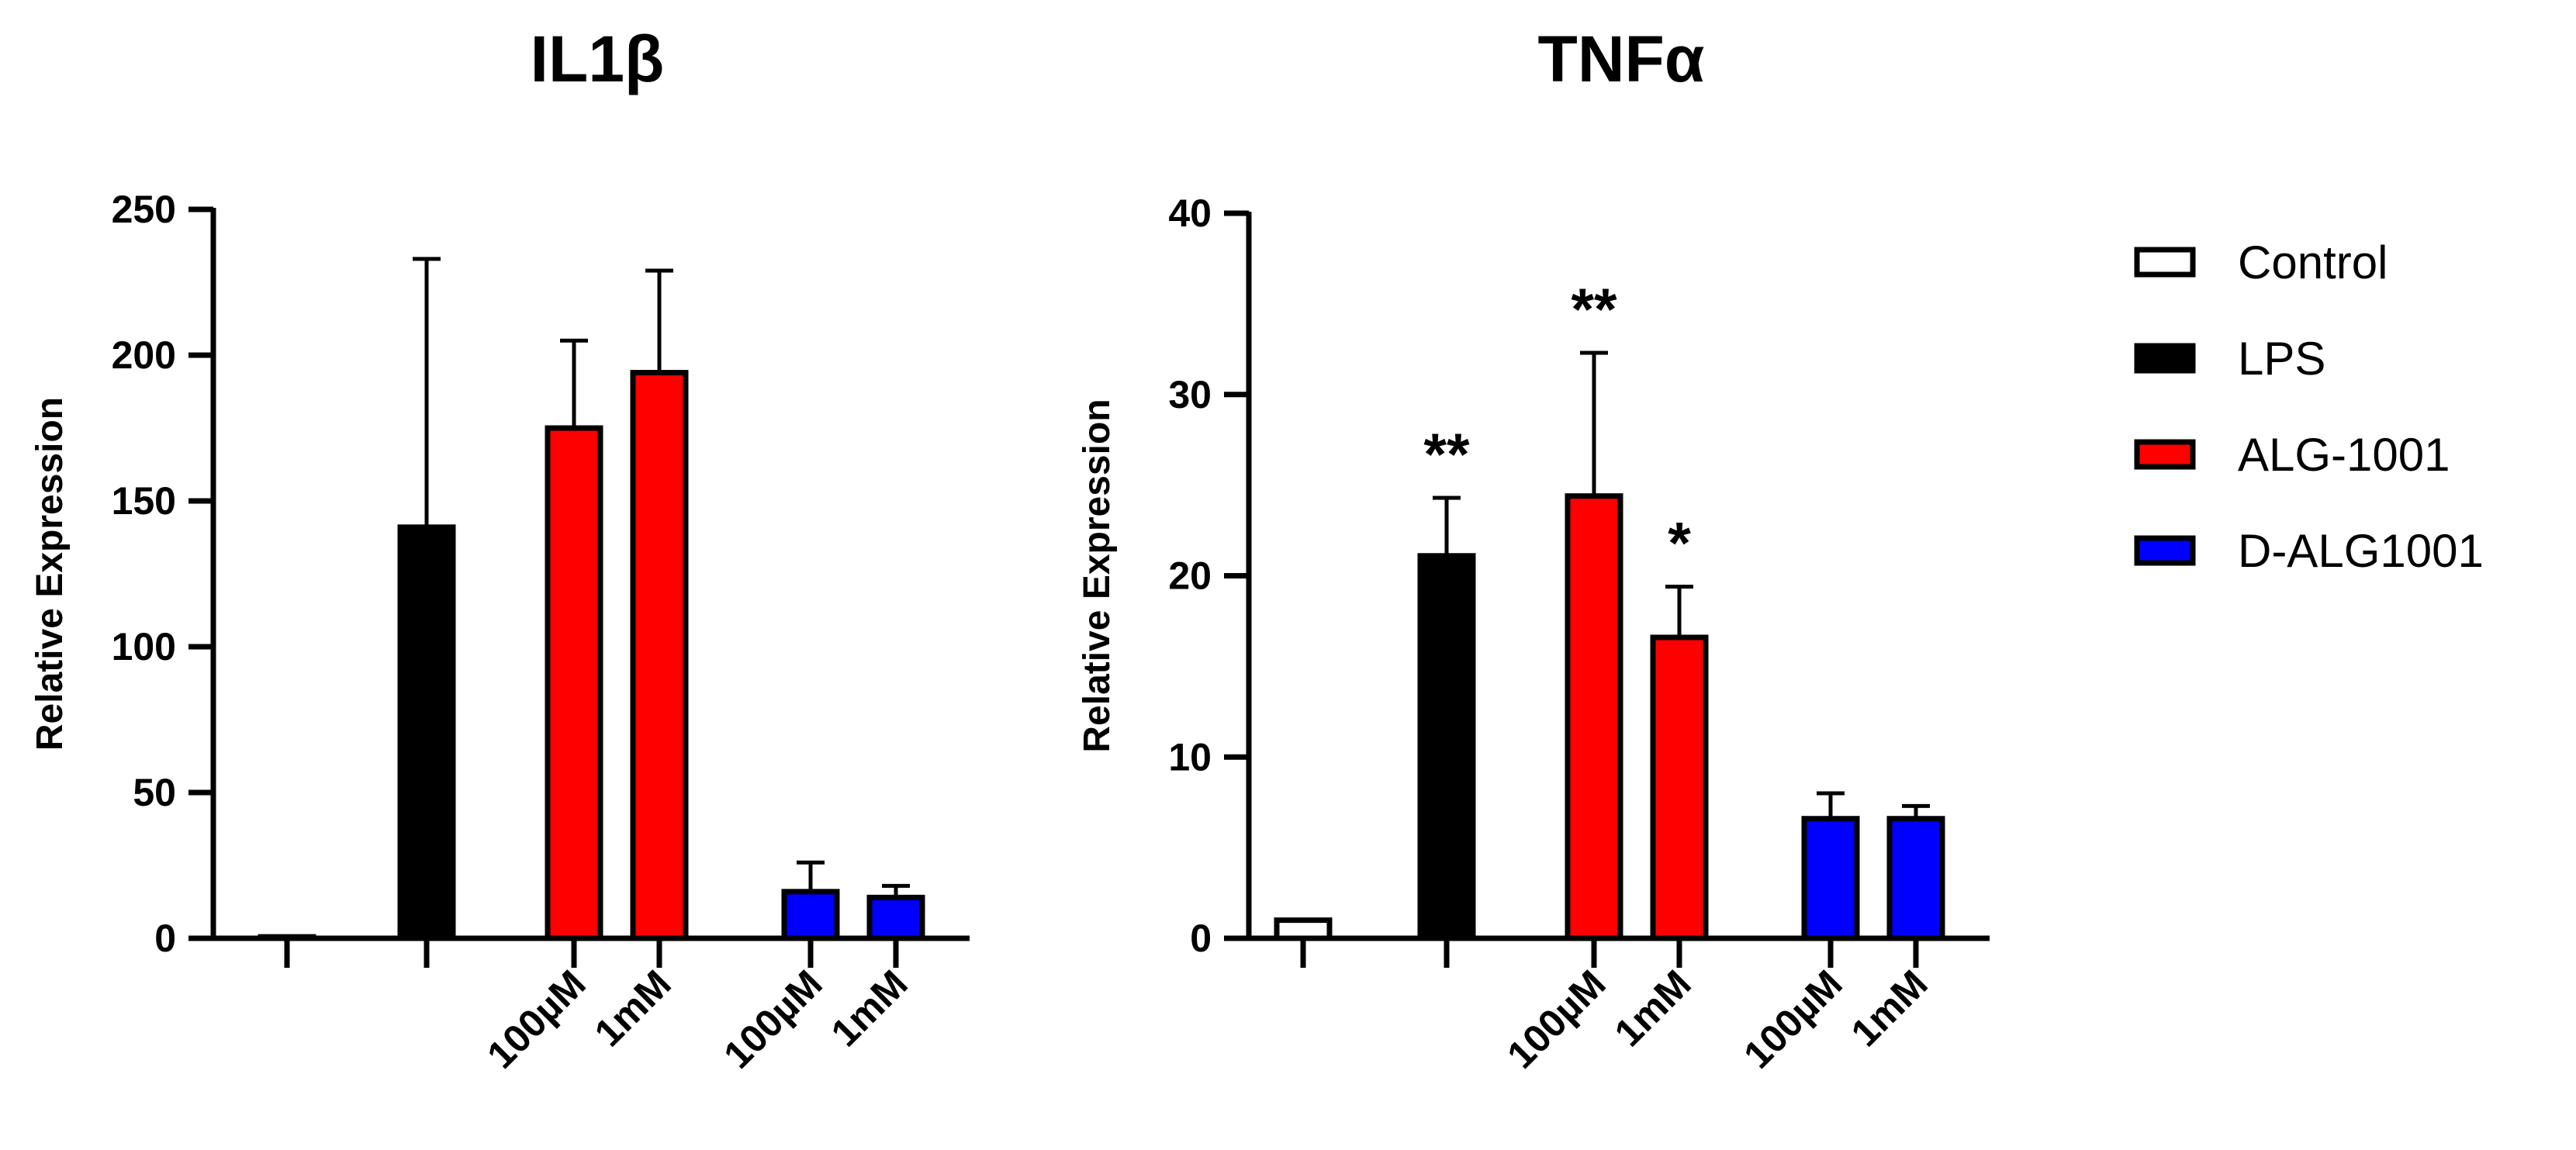 The image size is (2576, 1150). I want to click on chart-title: IL1β, so click(598, 58).